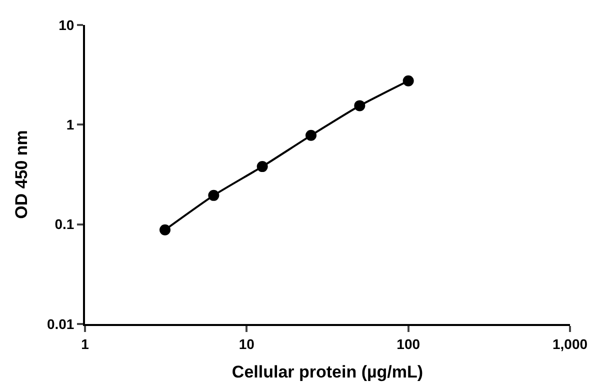  Describe the element at coordinates (21, 174) in the screenshot. I see `y-axis-title: OD 450 nm` at that location.